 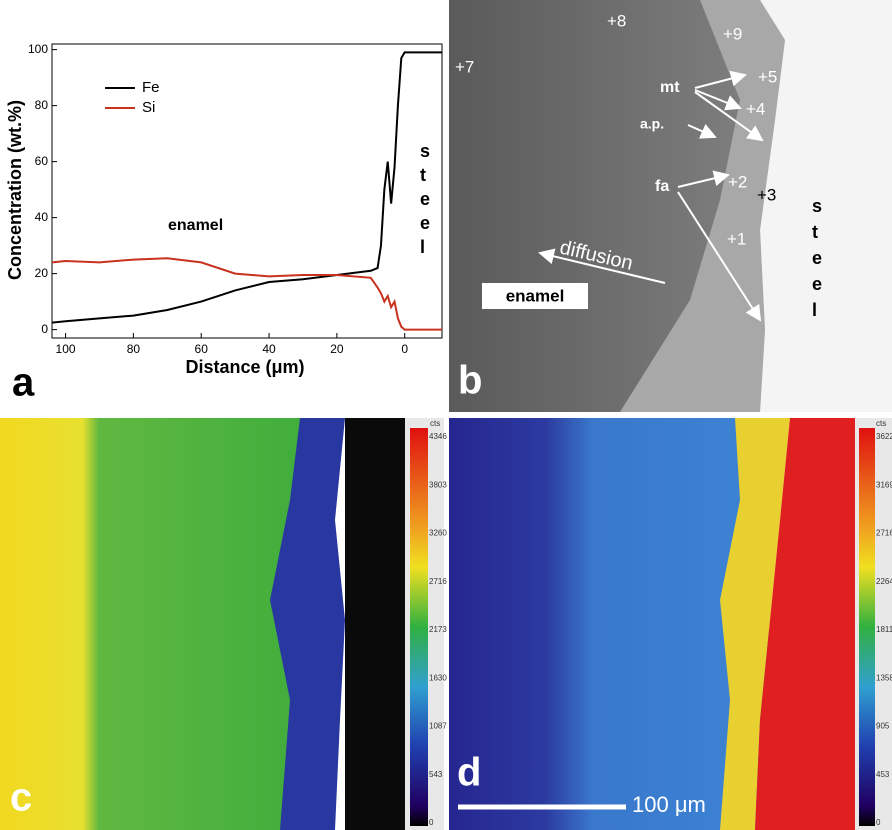 What do you see at coordinates (15, 190) in the screenshot?
I see `y-axis-label: Concentration (wt.%)` at bounding box center [15, 190].